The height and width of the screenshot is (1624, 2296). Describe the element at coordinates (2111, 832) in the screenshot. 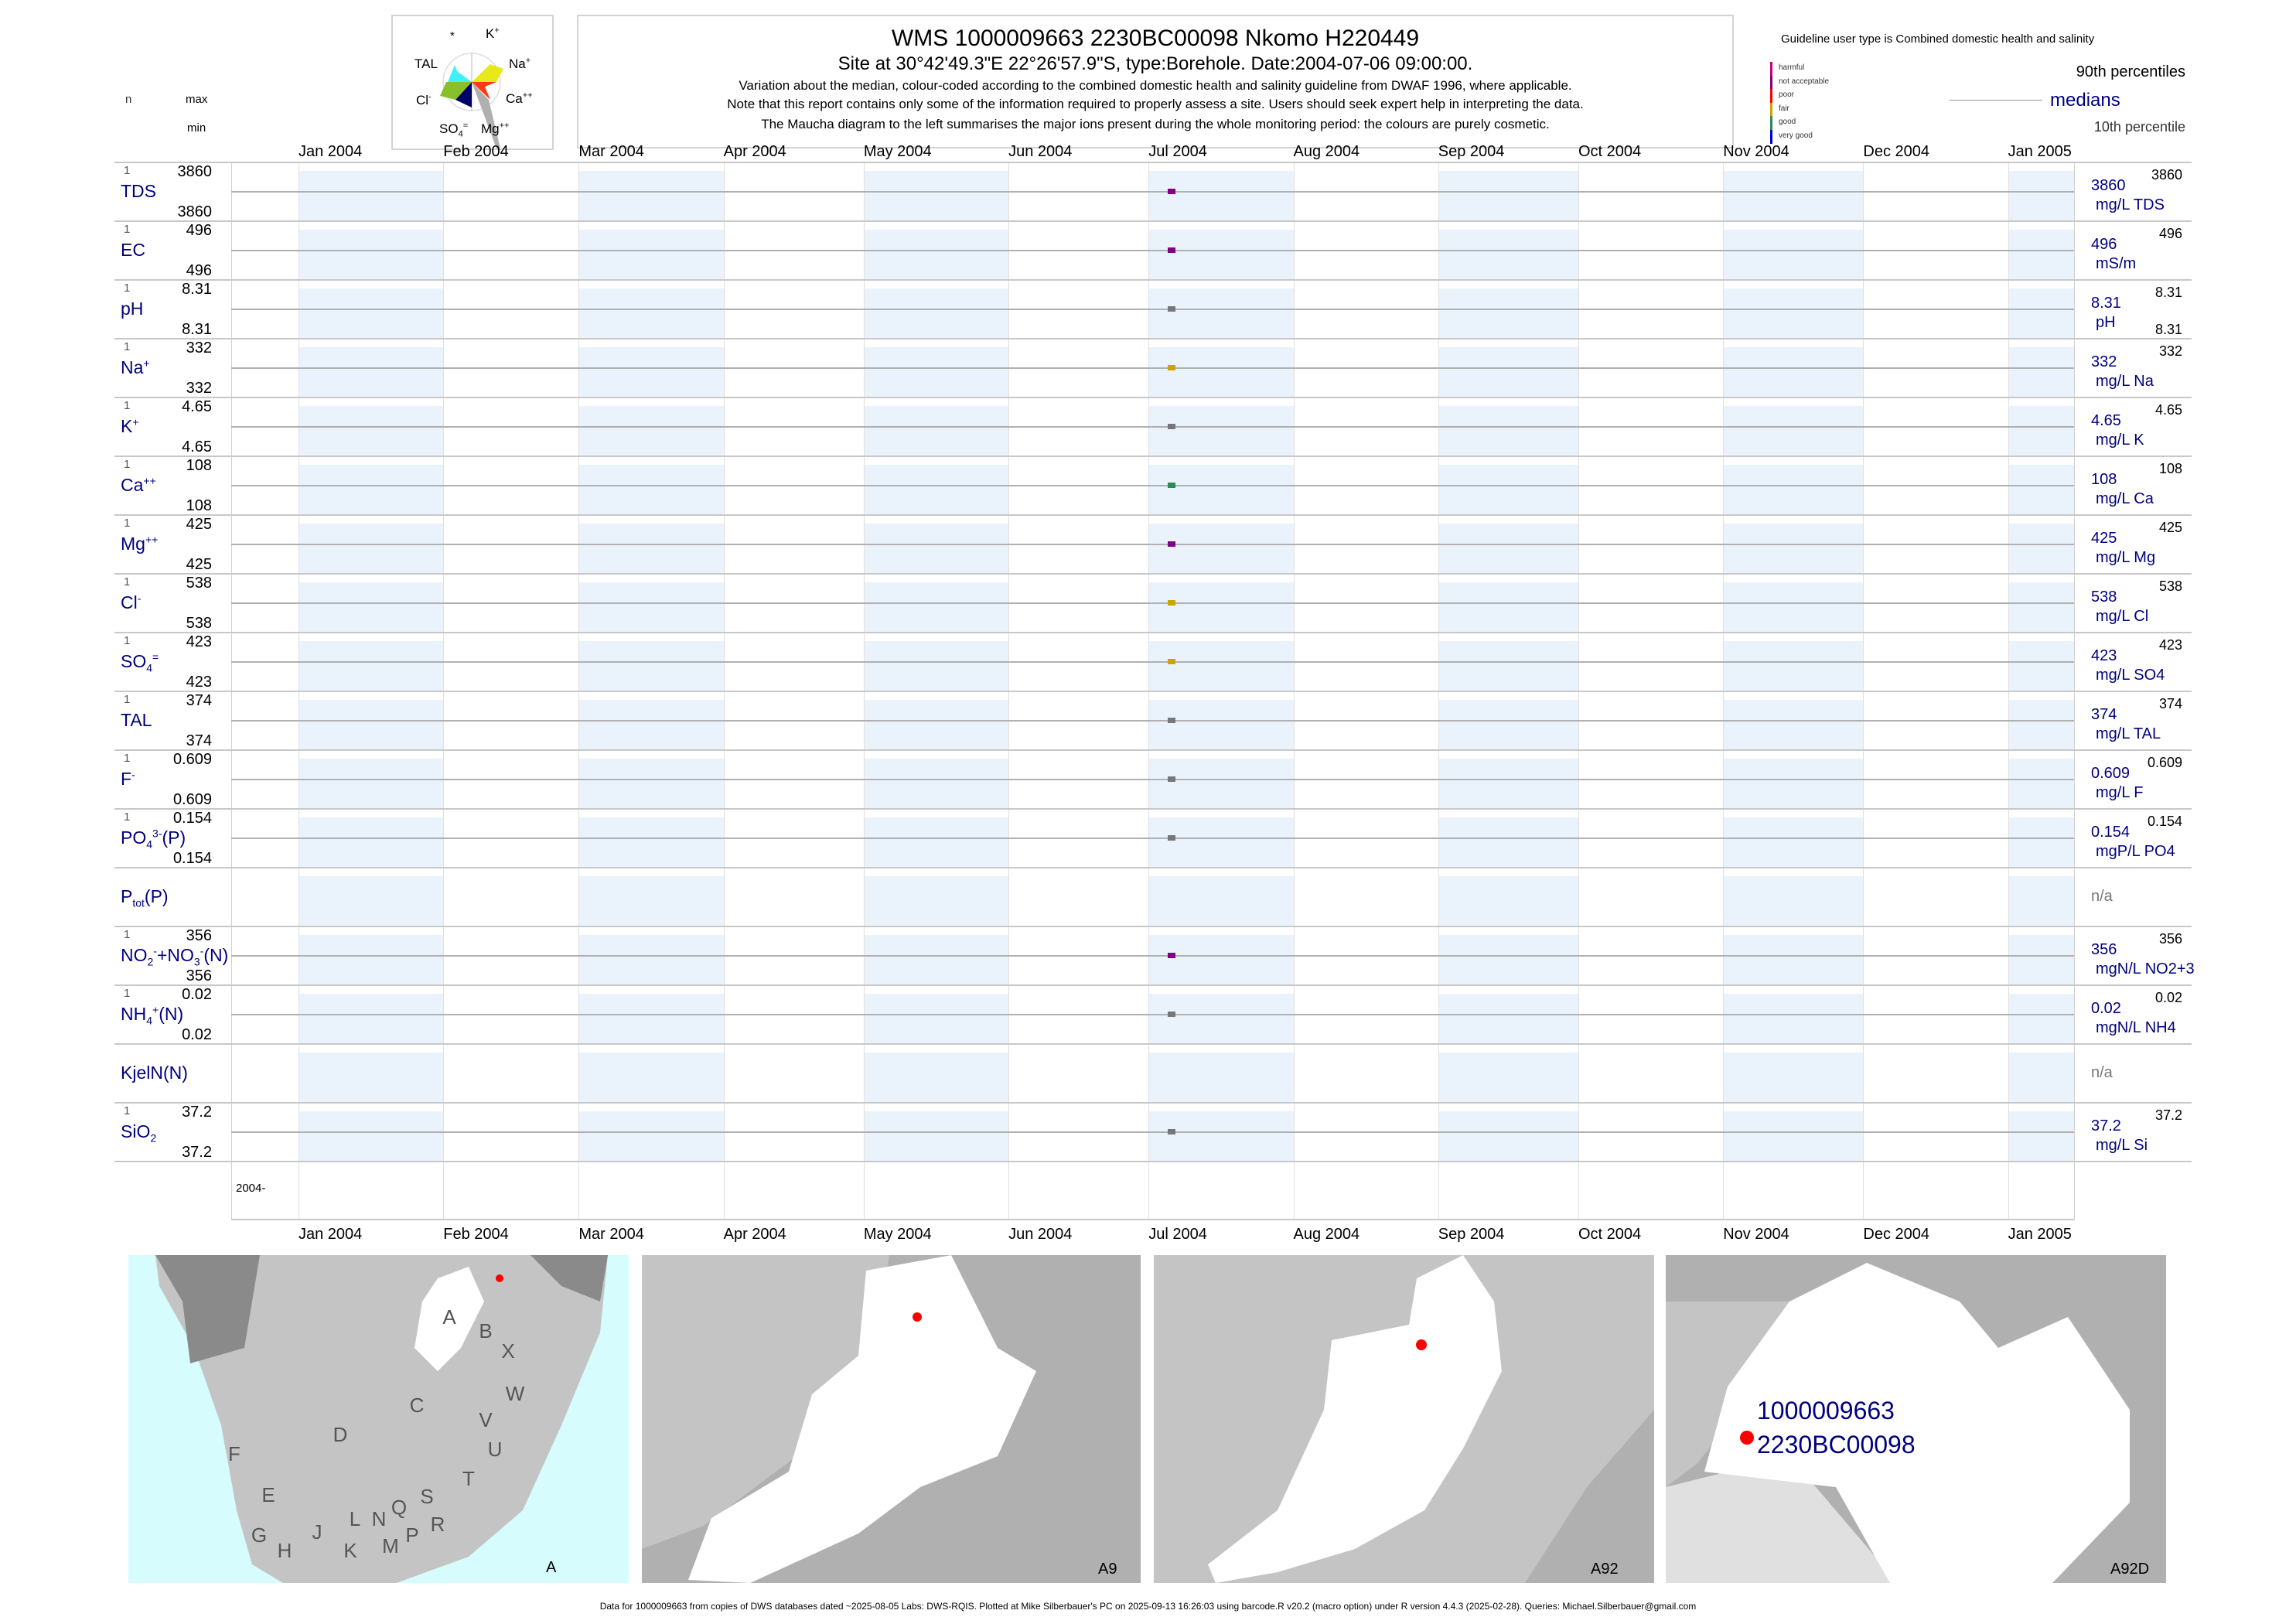

I see `median-value: 0.154` at that location.